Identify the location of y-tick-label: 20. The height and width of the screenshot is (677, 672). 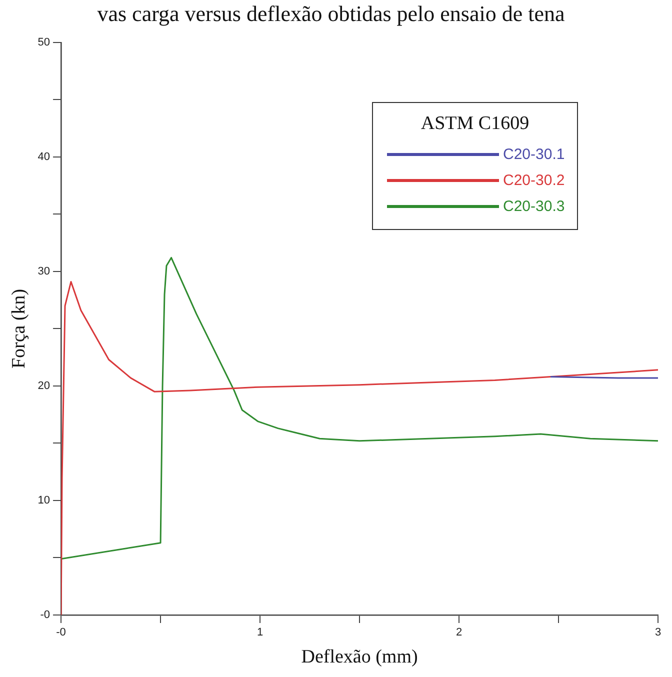
(44, 386).